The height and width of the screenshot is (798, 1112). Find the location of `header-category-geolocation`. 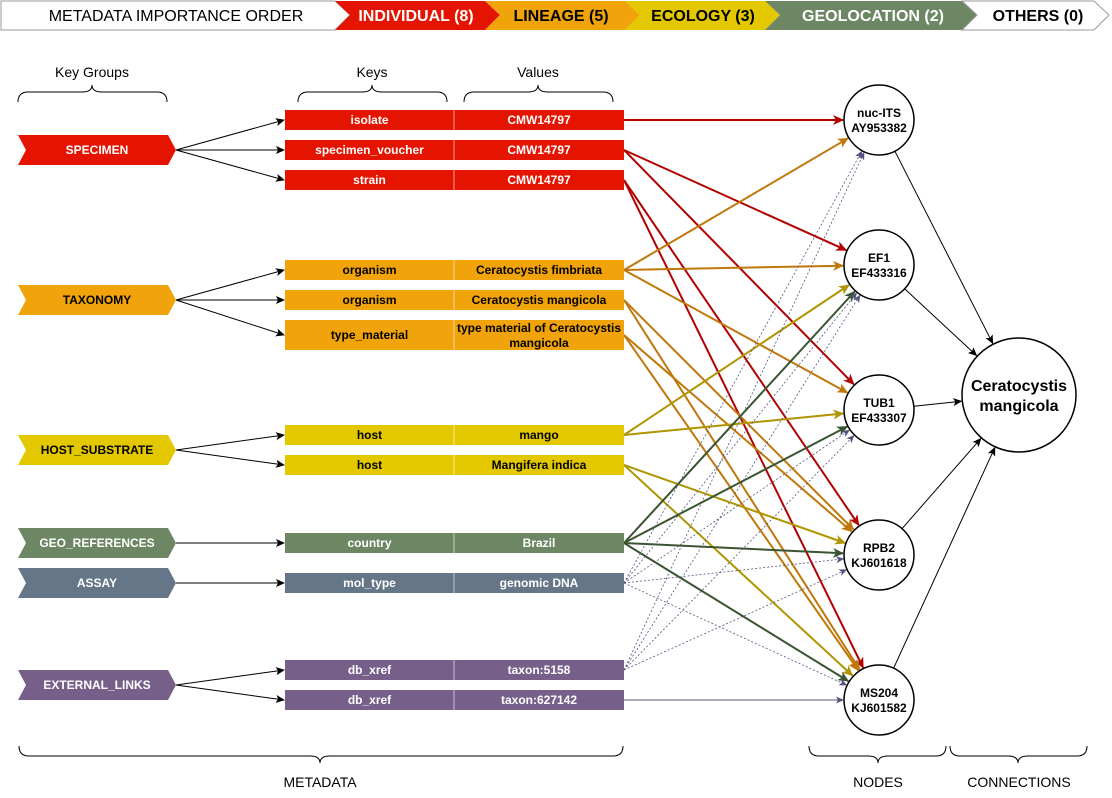

header-category-geolocation is located at coordinates (871, 15).